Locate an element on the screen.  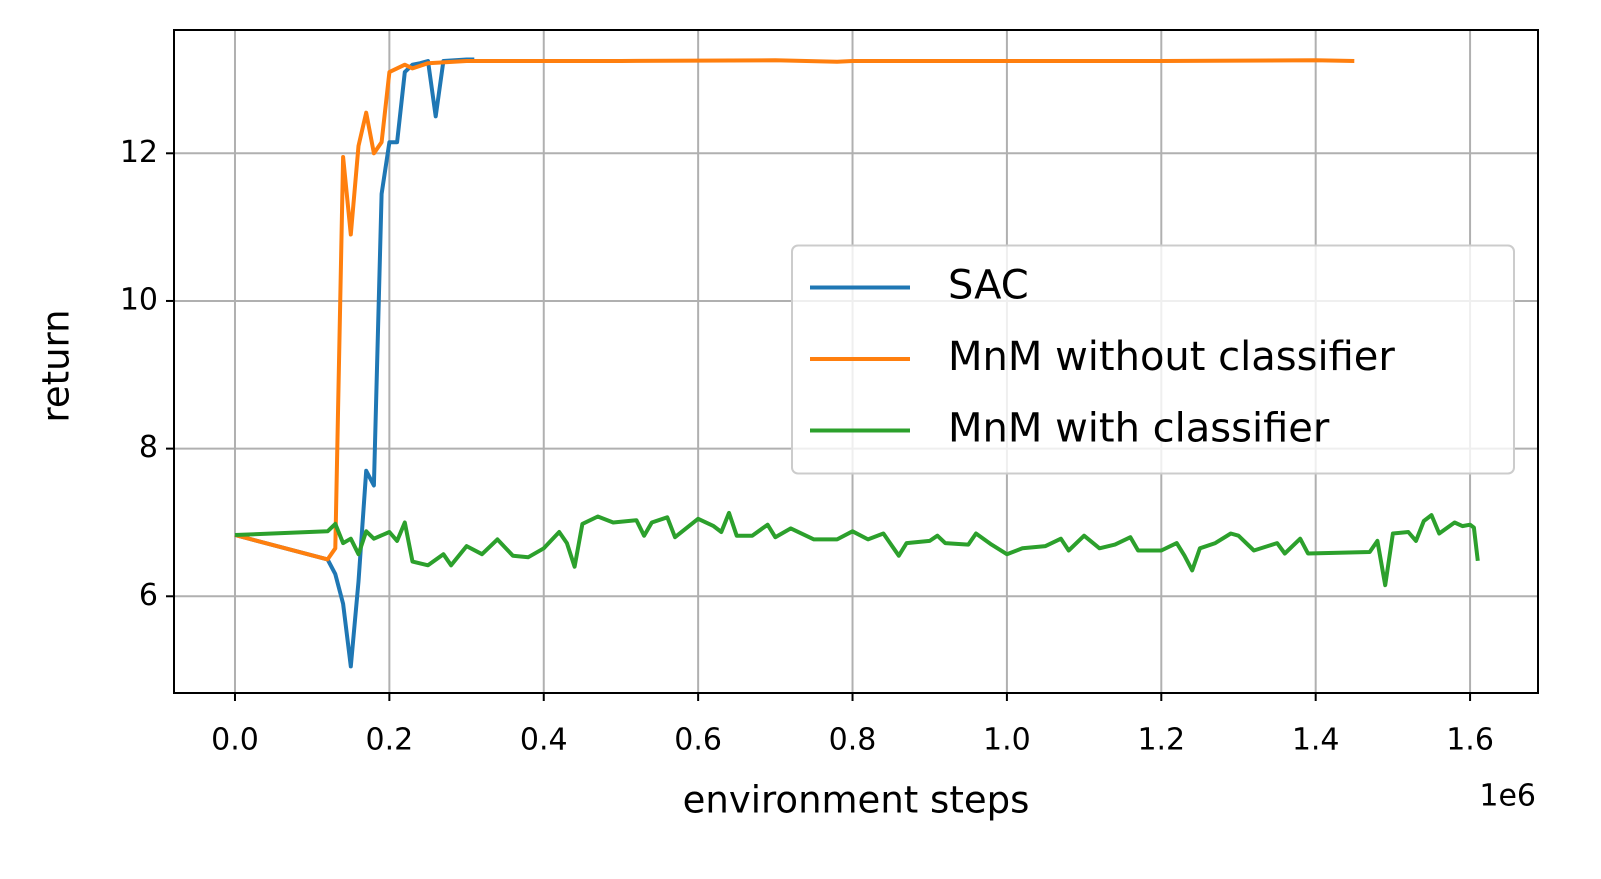
x-tick-label: 0.8 is located at coordinates (853, 740).